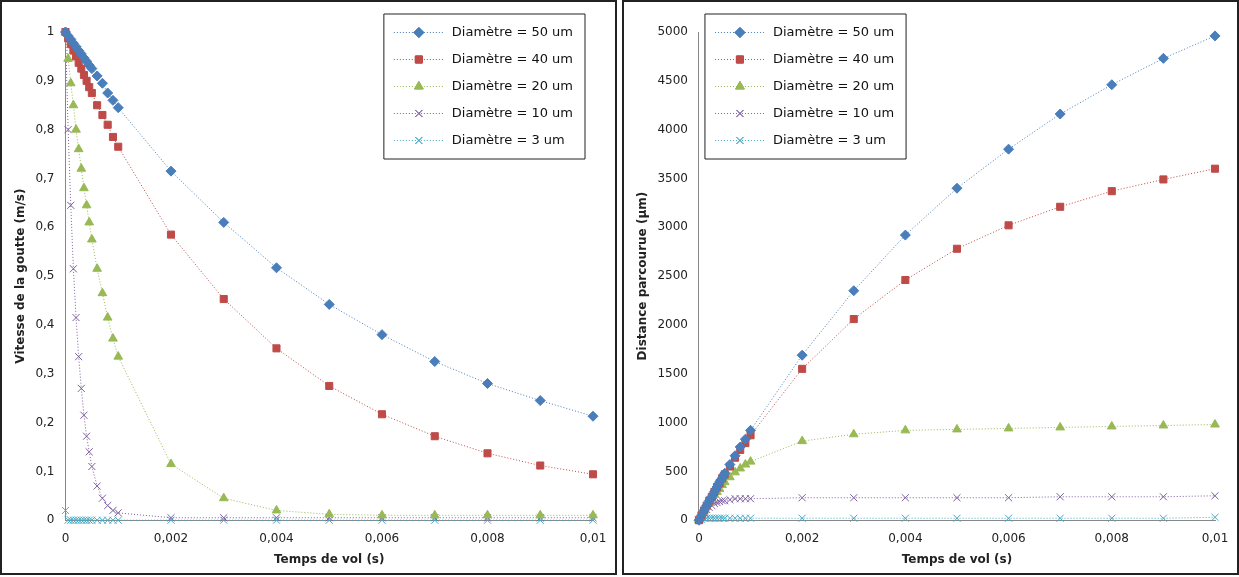 The height and width of the screenshot is (577, 1239). Describe the element at coordinates (672, 177) in the screenshot. I see `y-tick-label: 3500` at that location.